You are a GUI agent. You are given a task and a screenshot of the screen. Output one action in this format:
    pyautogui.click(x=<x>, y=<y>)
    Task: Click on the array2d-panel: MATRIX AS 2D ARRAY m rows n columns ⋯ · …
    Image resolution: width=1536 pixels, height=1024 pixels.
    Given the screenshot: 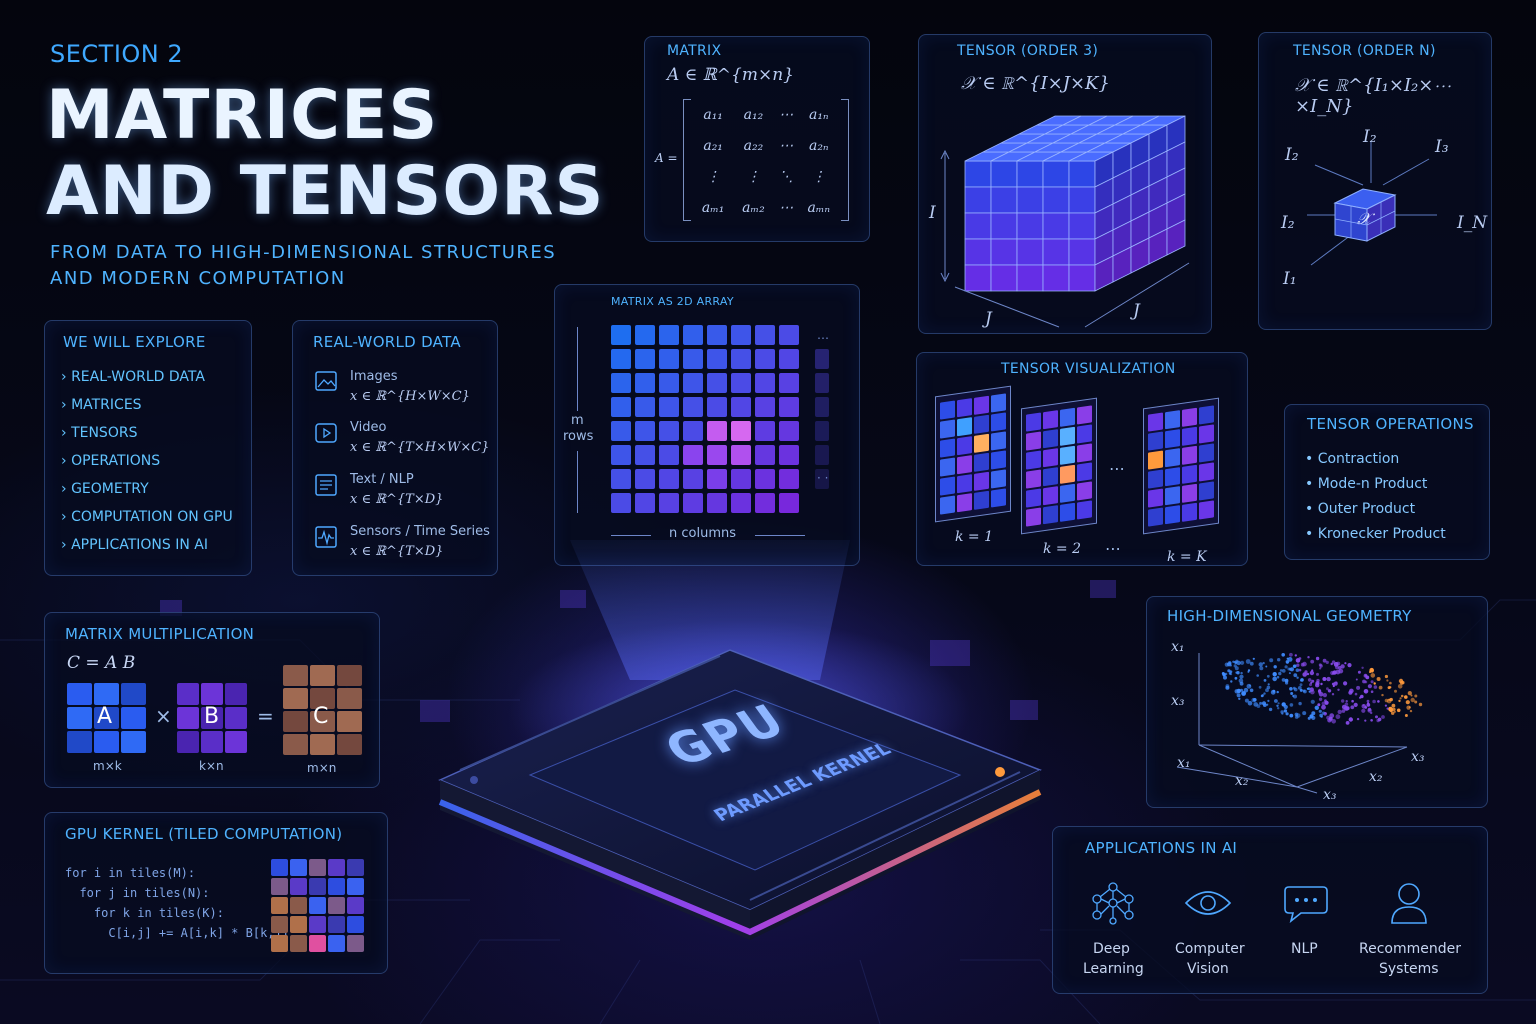 What is the action you would take?
    pyautogui.click(x=707, y=425)
    